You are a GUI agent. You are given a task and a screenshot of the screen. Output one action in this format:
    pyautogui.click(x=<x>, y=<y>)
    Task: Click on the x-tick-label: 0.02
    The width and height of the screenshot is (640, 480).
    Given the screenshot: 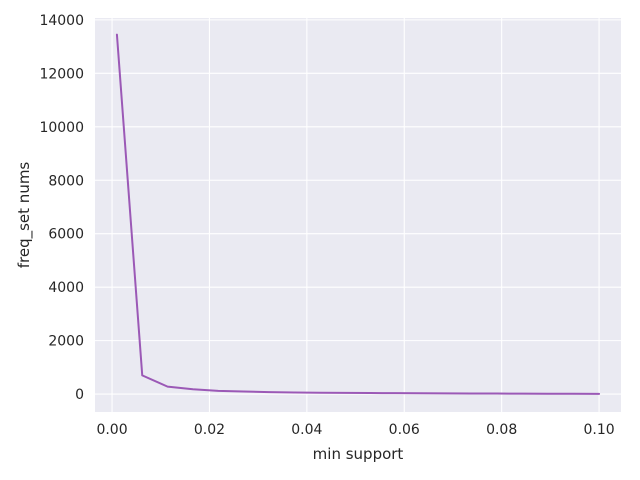 What is the action you would take?
    pyautogui.click(x=209, y=430)
    